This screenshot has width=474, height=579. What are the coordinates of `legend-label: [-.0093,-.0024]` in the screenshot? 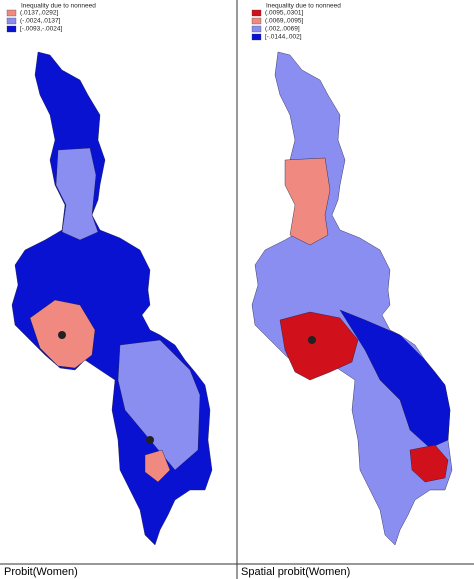 It's located at (41, 29).